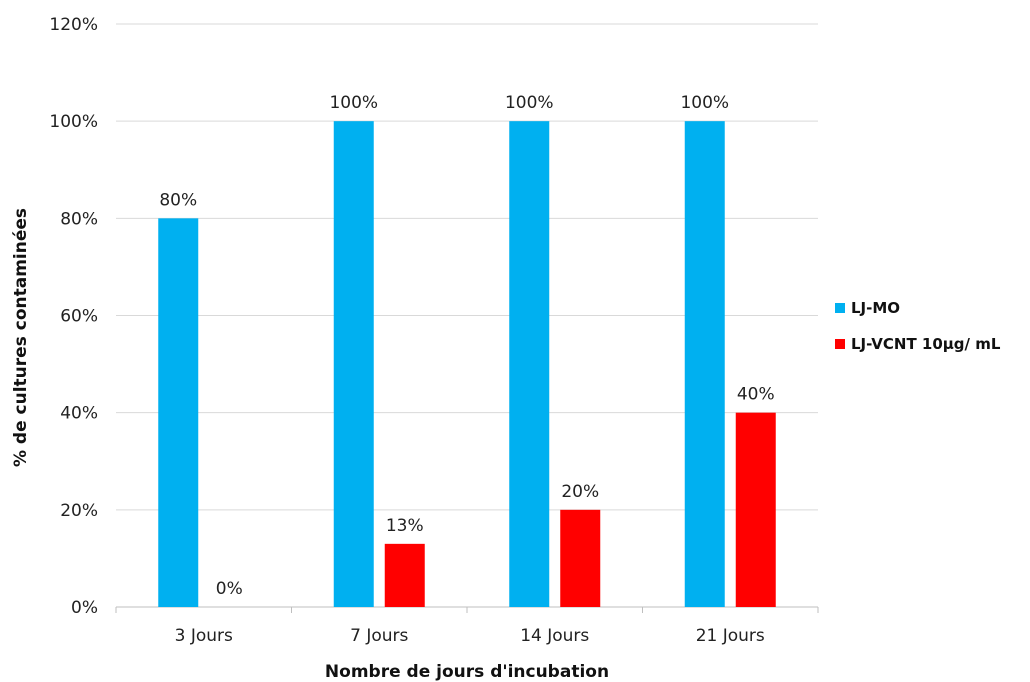  Describe the element at coordinates (467, 626) in the screenshot. I see `x-axis-ticks: 3 Jours 7 Jours 14 Jours 21 Jours` at that location.